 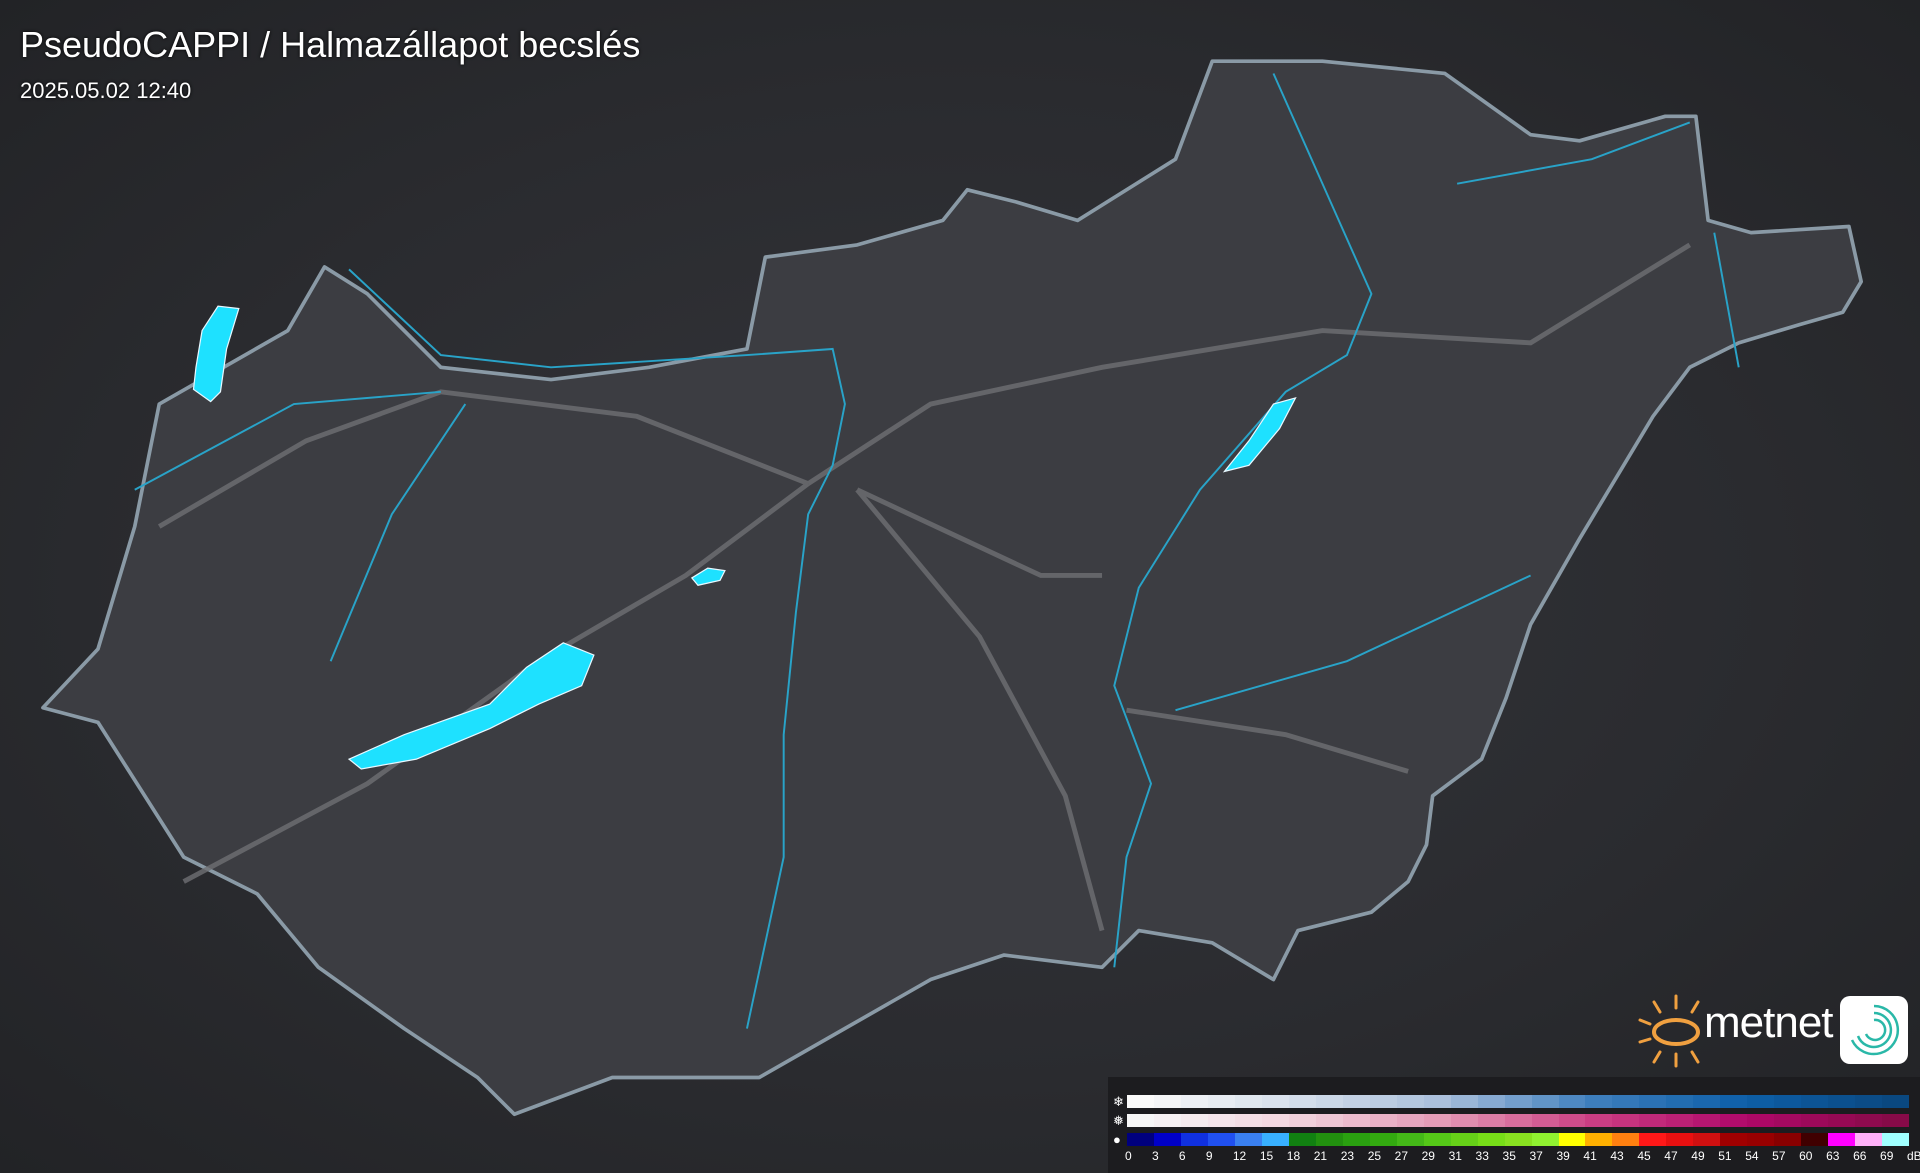 I want to click on legend-label: 37, so click(x=1536, y=1156).